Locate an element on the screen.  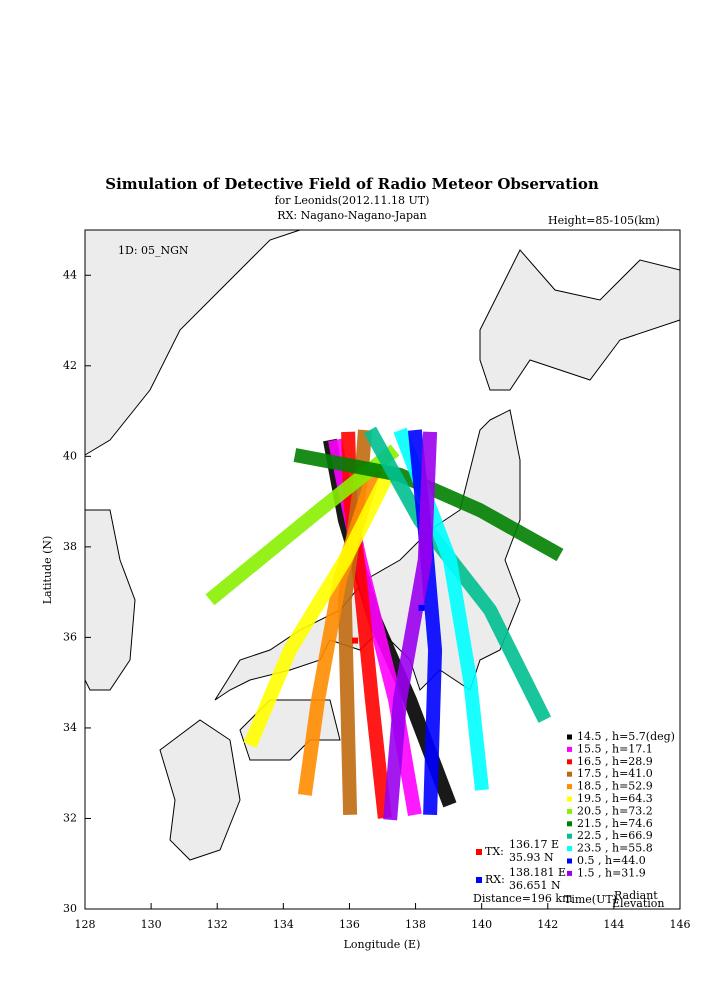
station-id: 1D: 05_NGN is located at coordinates (153, 250).